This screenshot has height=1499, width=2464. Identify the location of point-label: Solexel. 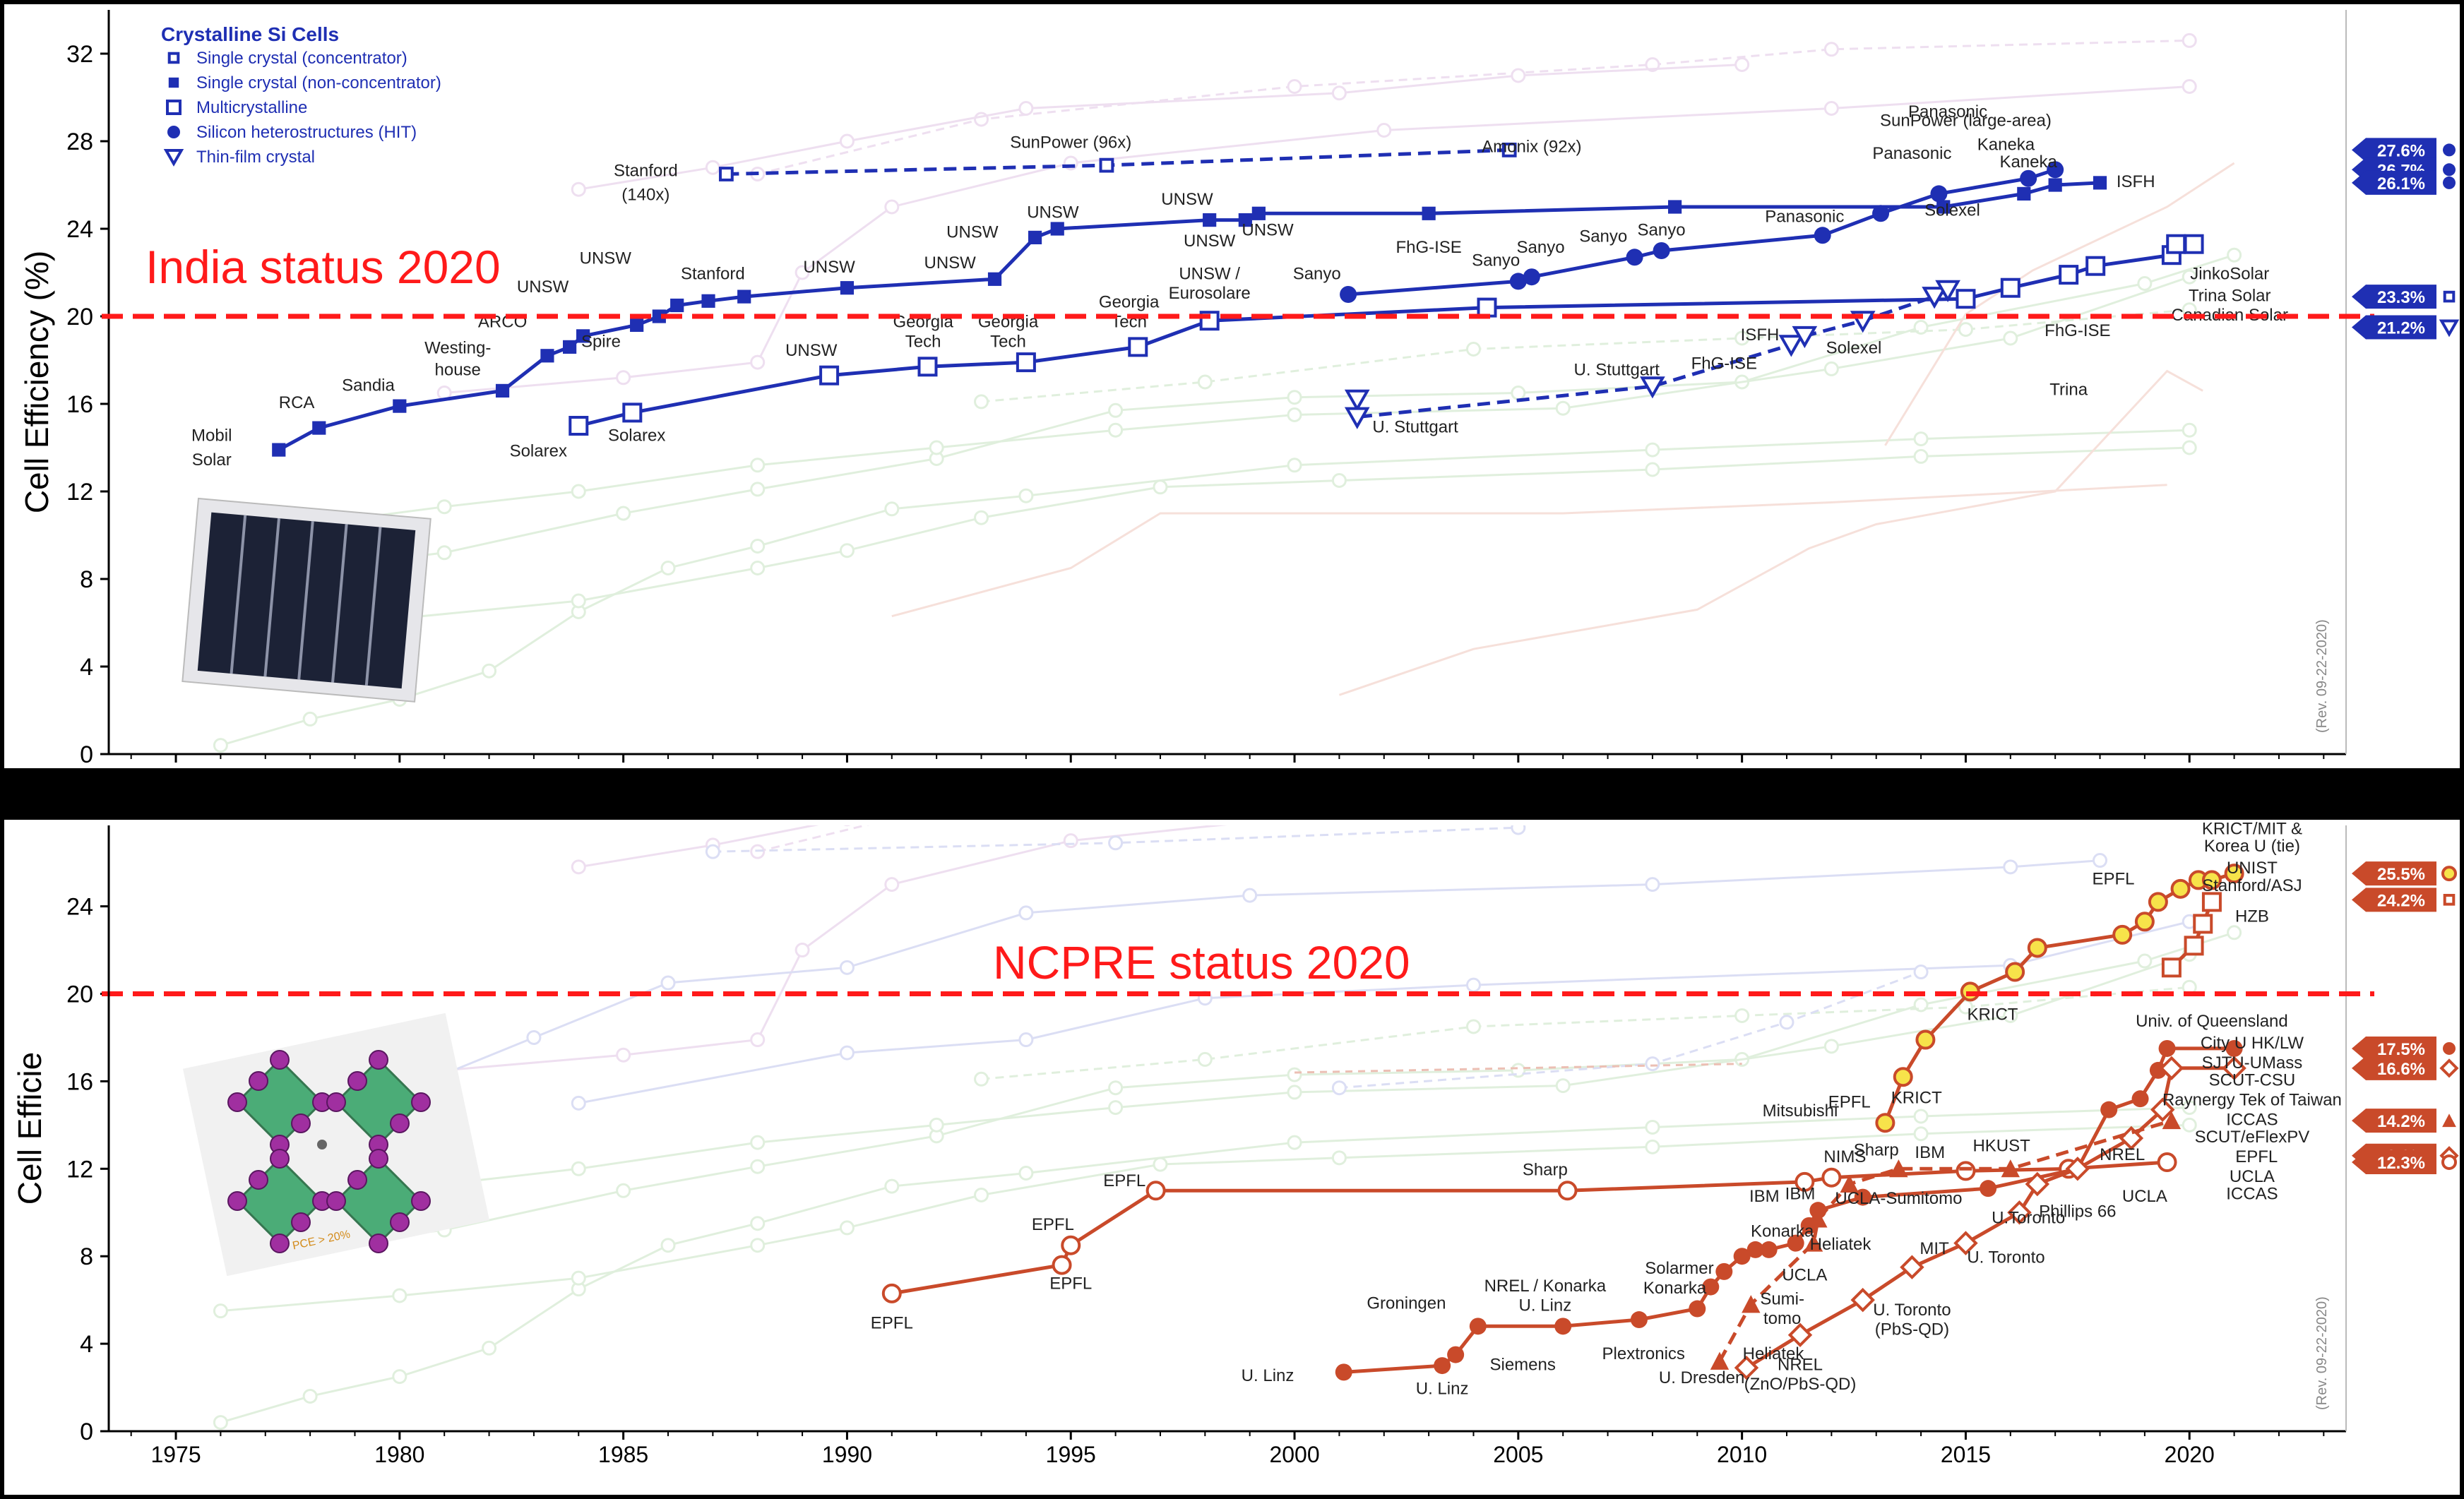
(1854, 348).